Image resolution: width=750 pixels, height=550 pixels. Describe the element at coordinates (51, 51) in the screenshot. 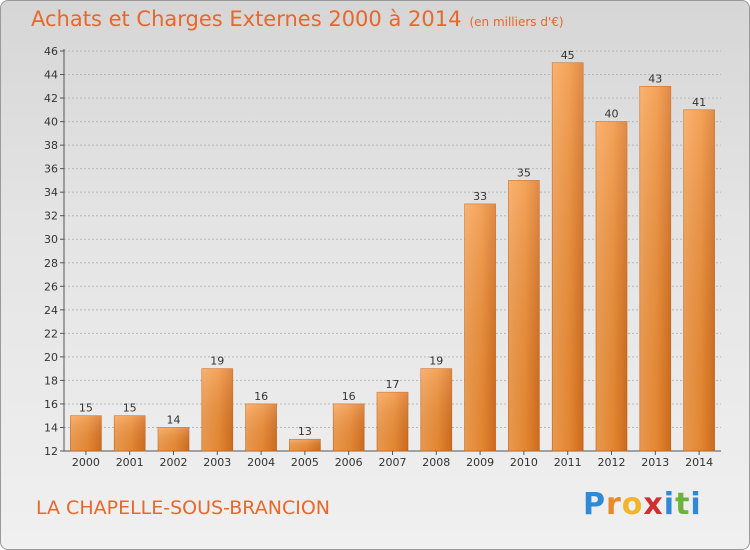

I see `y-tick-label: 46` at that location.